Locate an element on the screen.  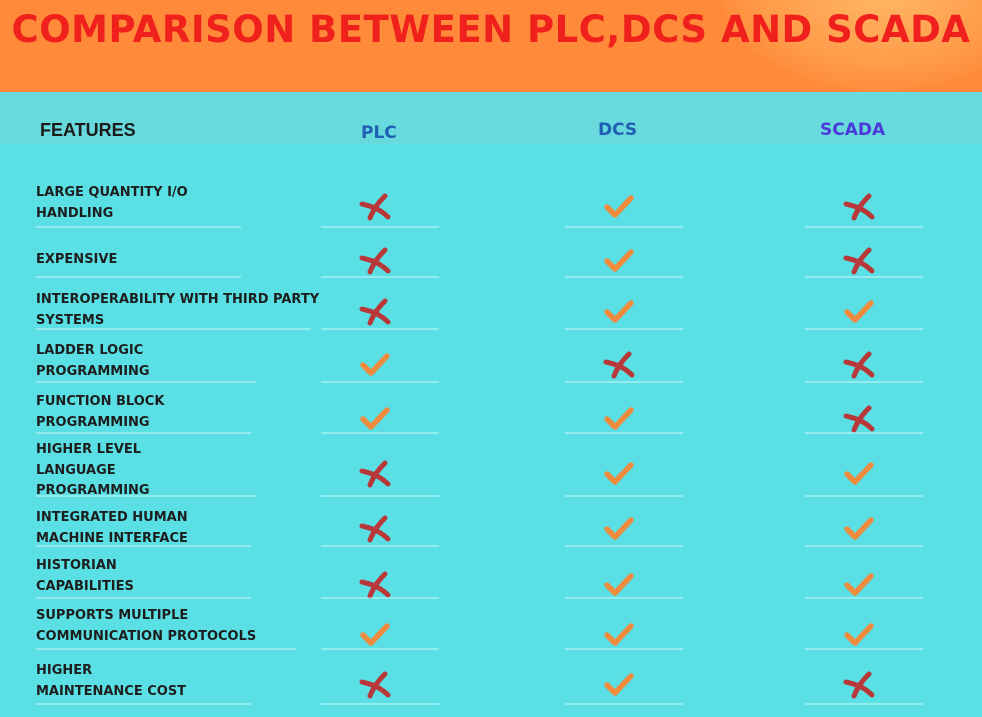
page-title: COMPARISON BETWEEN PLC,DCS AND SCADA is located at coordinates (491, 29).